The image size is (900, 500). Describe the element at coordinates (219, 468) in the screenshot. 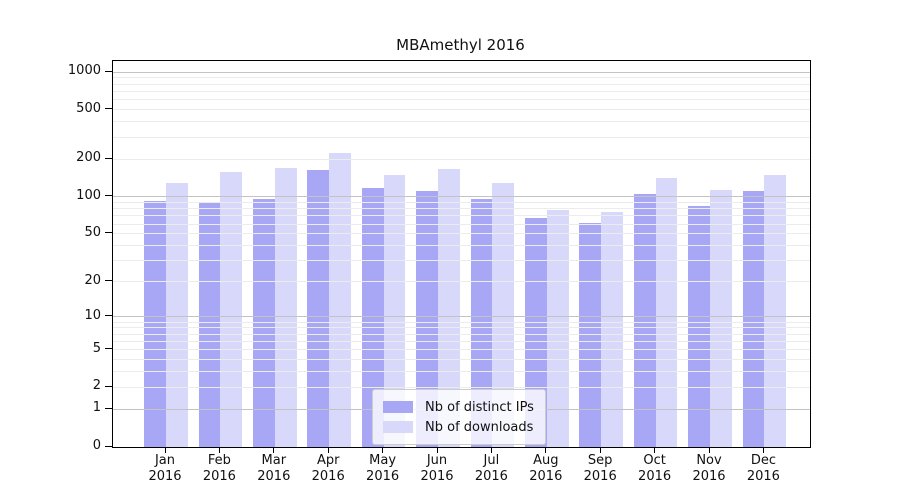

I see `x-tick-label-feb: Feb 2016` at that location.